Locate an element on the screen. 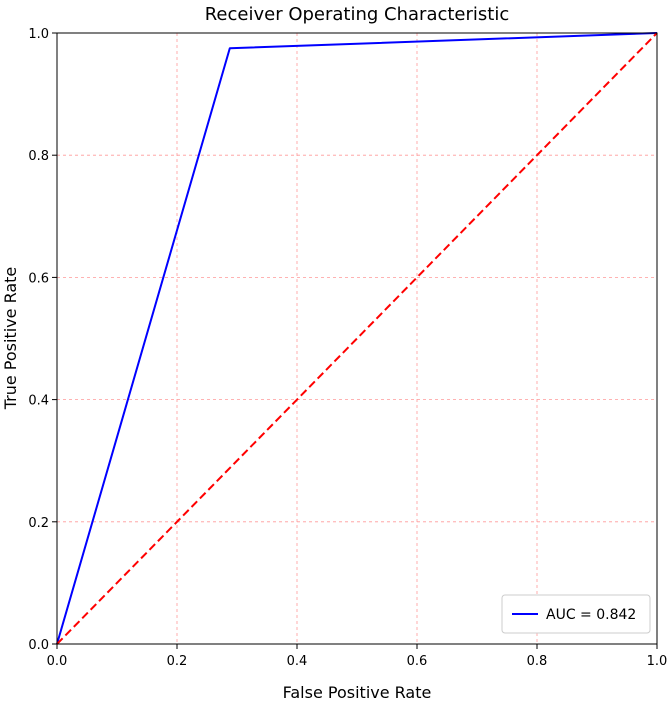 The image size is (668, 703). x-tick-label: 0.8 is located at coordinates (537, 661).